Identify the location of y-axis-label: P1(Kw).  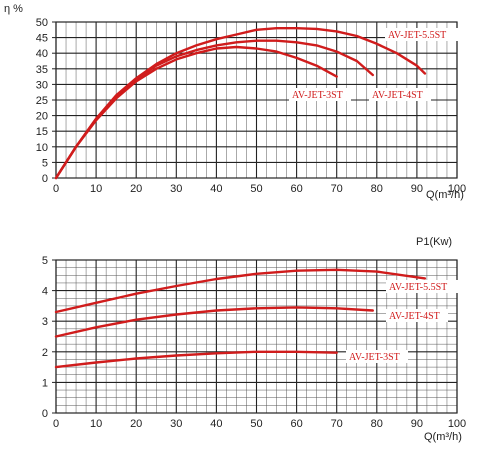
(434, 242).